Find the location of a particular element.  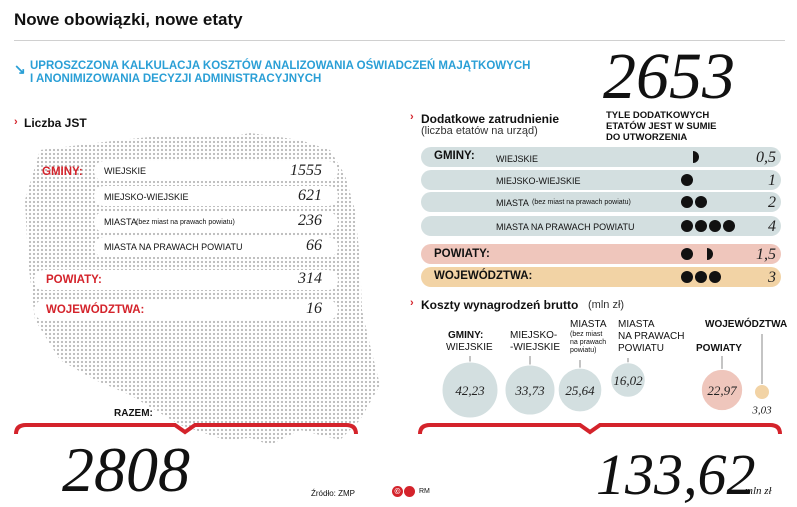

costs-total-unit: mln zł is located at coordinates (758, 491).